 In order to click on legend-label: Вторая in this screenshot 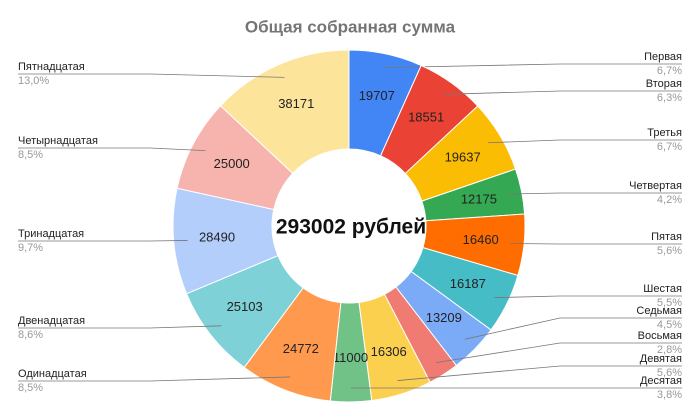, I will do `click(664, 84)`.